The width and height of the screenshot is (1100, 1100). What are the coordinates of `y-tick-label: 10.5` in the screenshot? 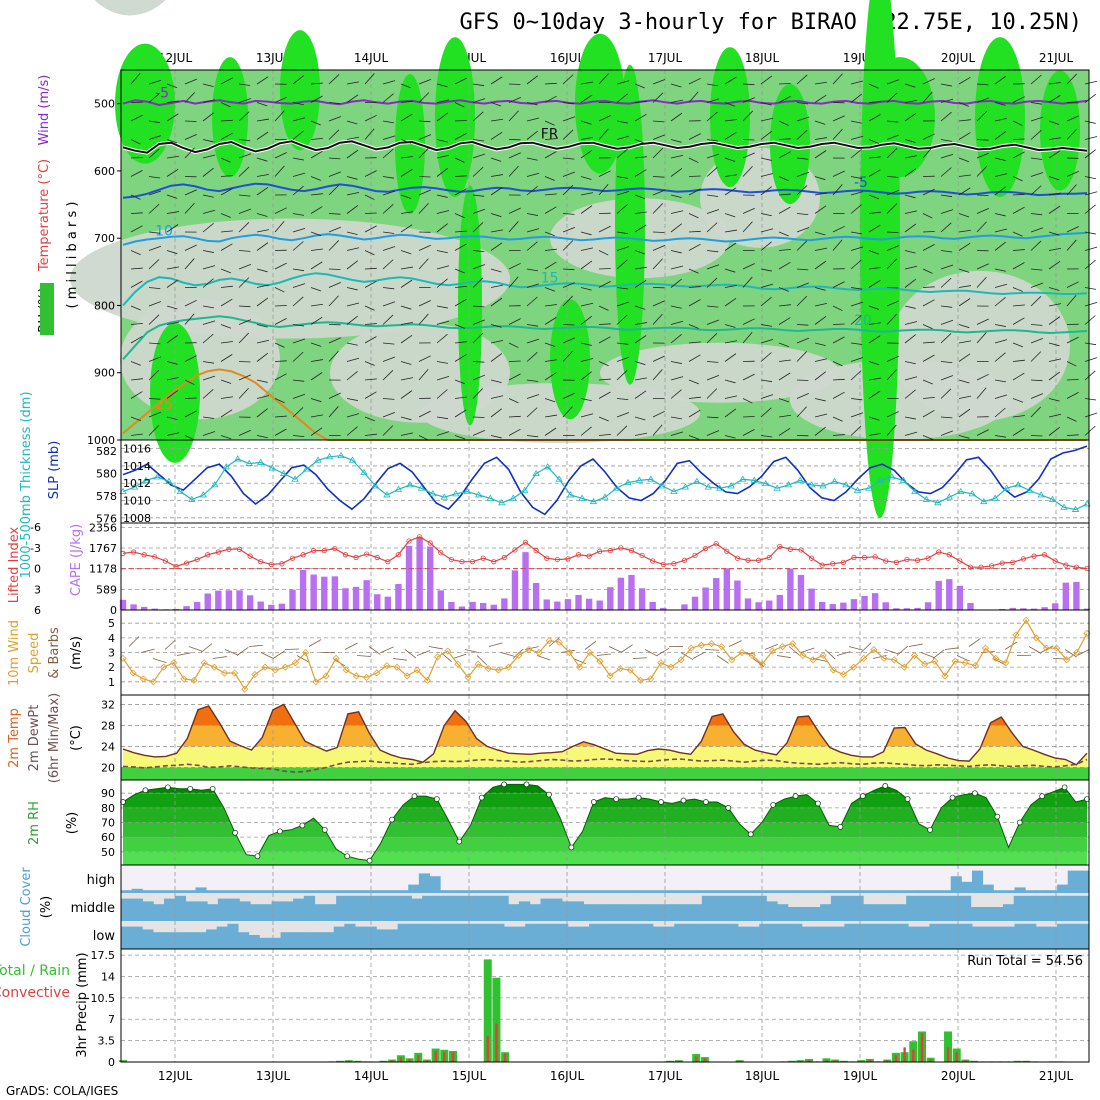 It's located at (103, 998).